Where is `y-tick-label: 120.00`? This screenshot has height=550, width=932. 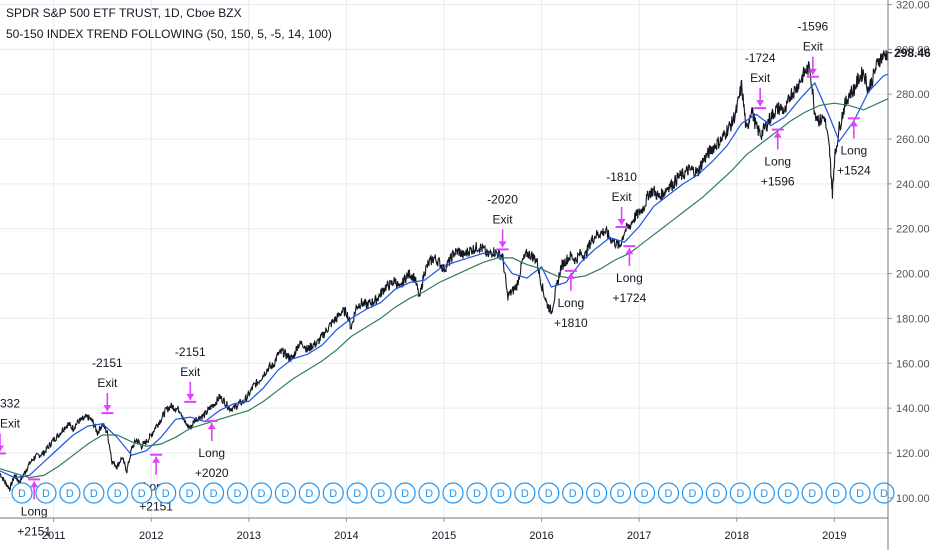
y-tick-label: 120.00 is located at coordinates (913, 454).